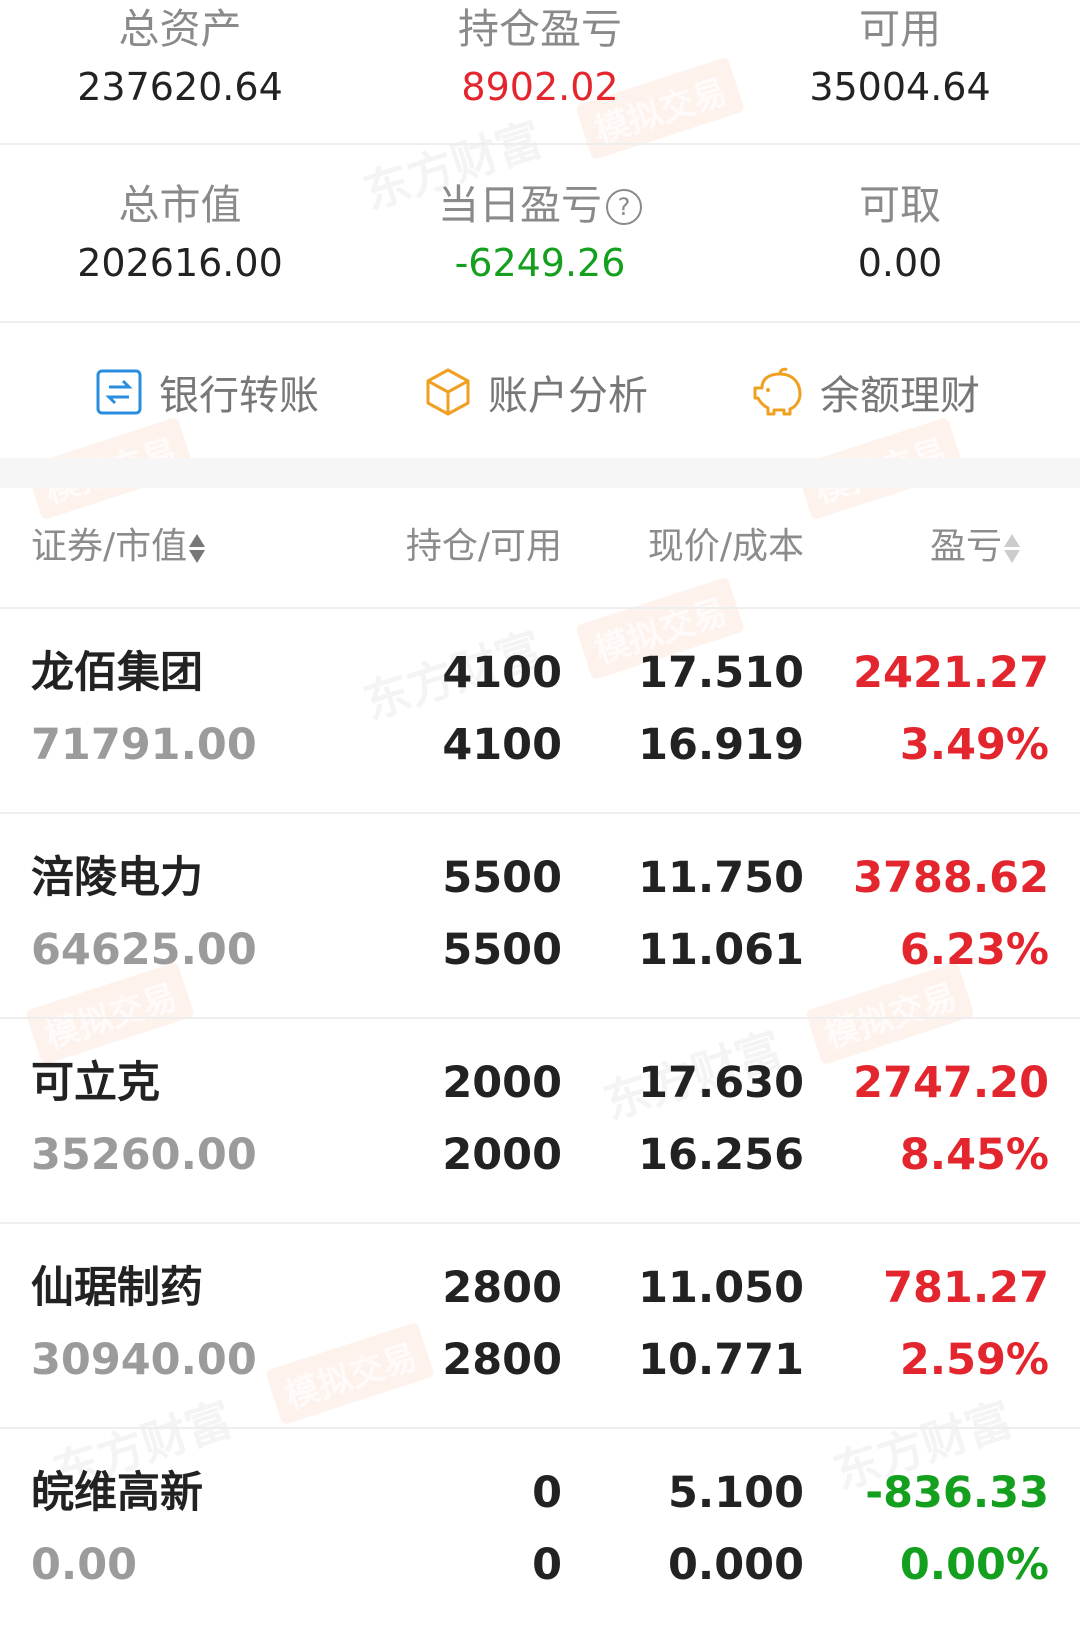 The height and width of the screenshot is (1634, 1080). What do you see at coordinates (900, 205) in the screenshot?
I see `withdrawable-label: 可取` at bounding box center [900, 205].